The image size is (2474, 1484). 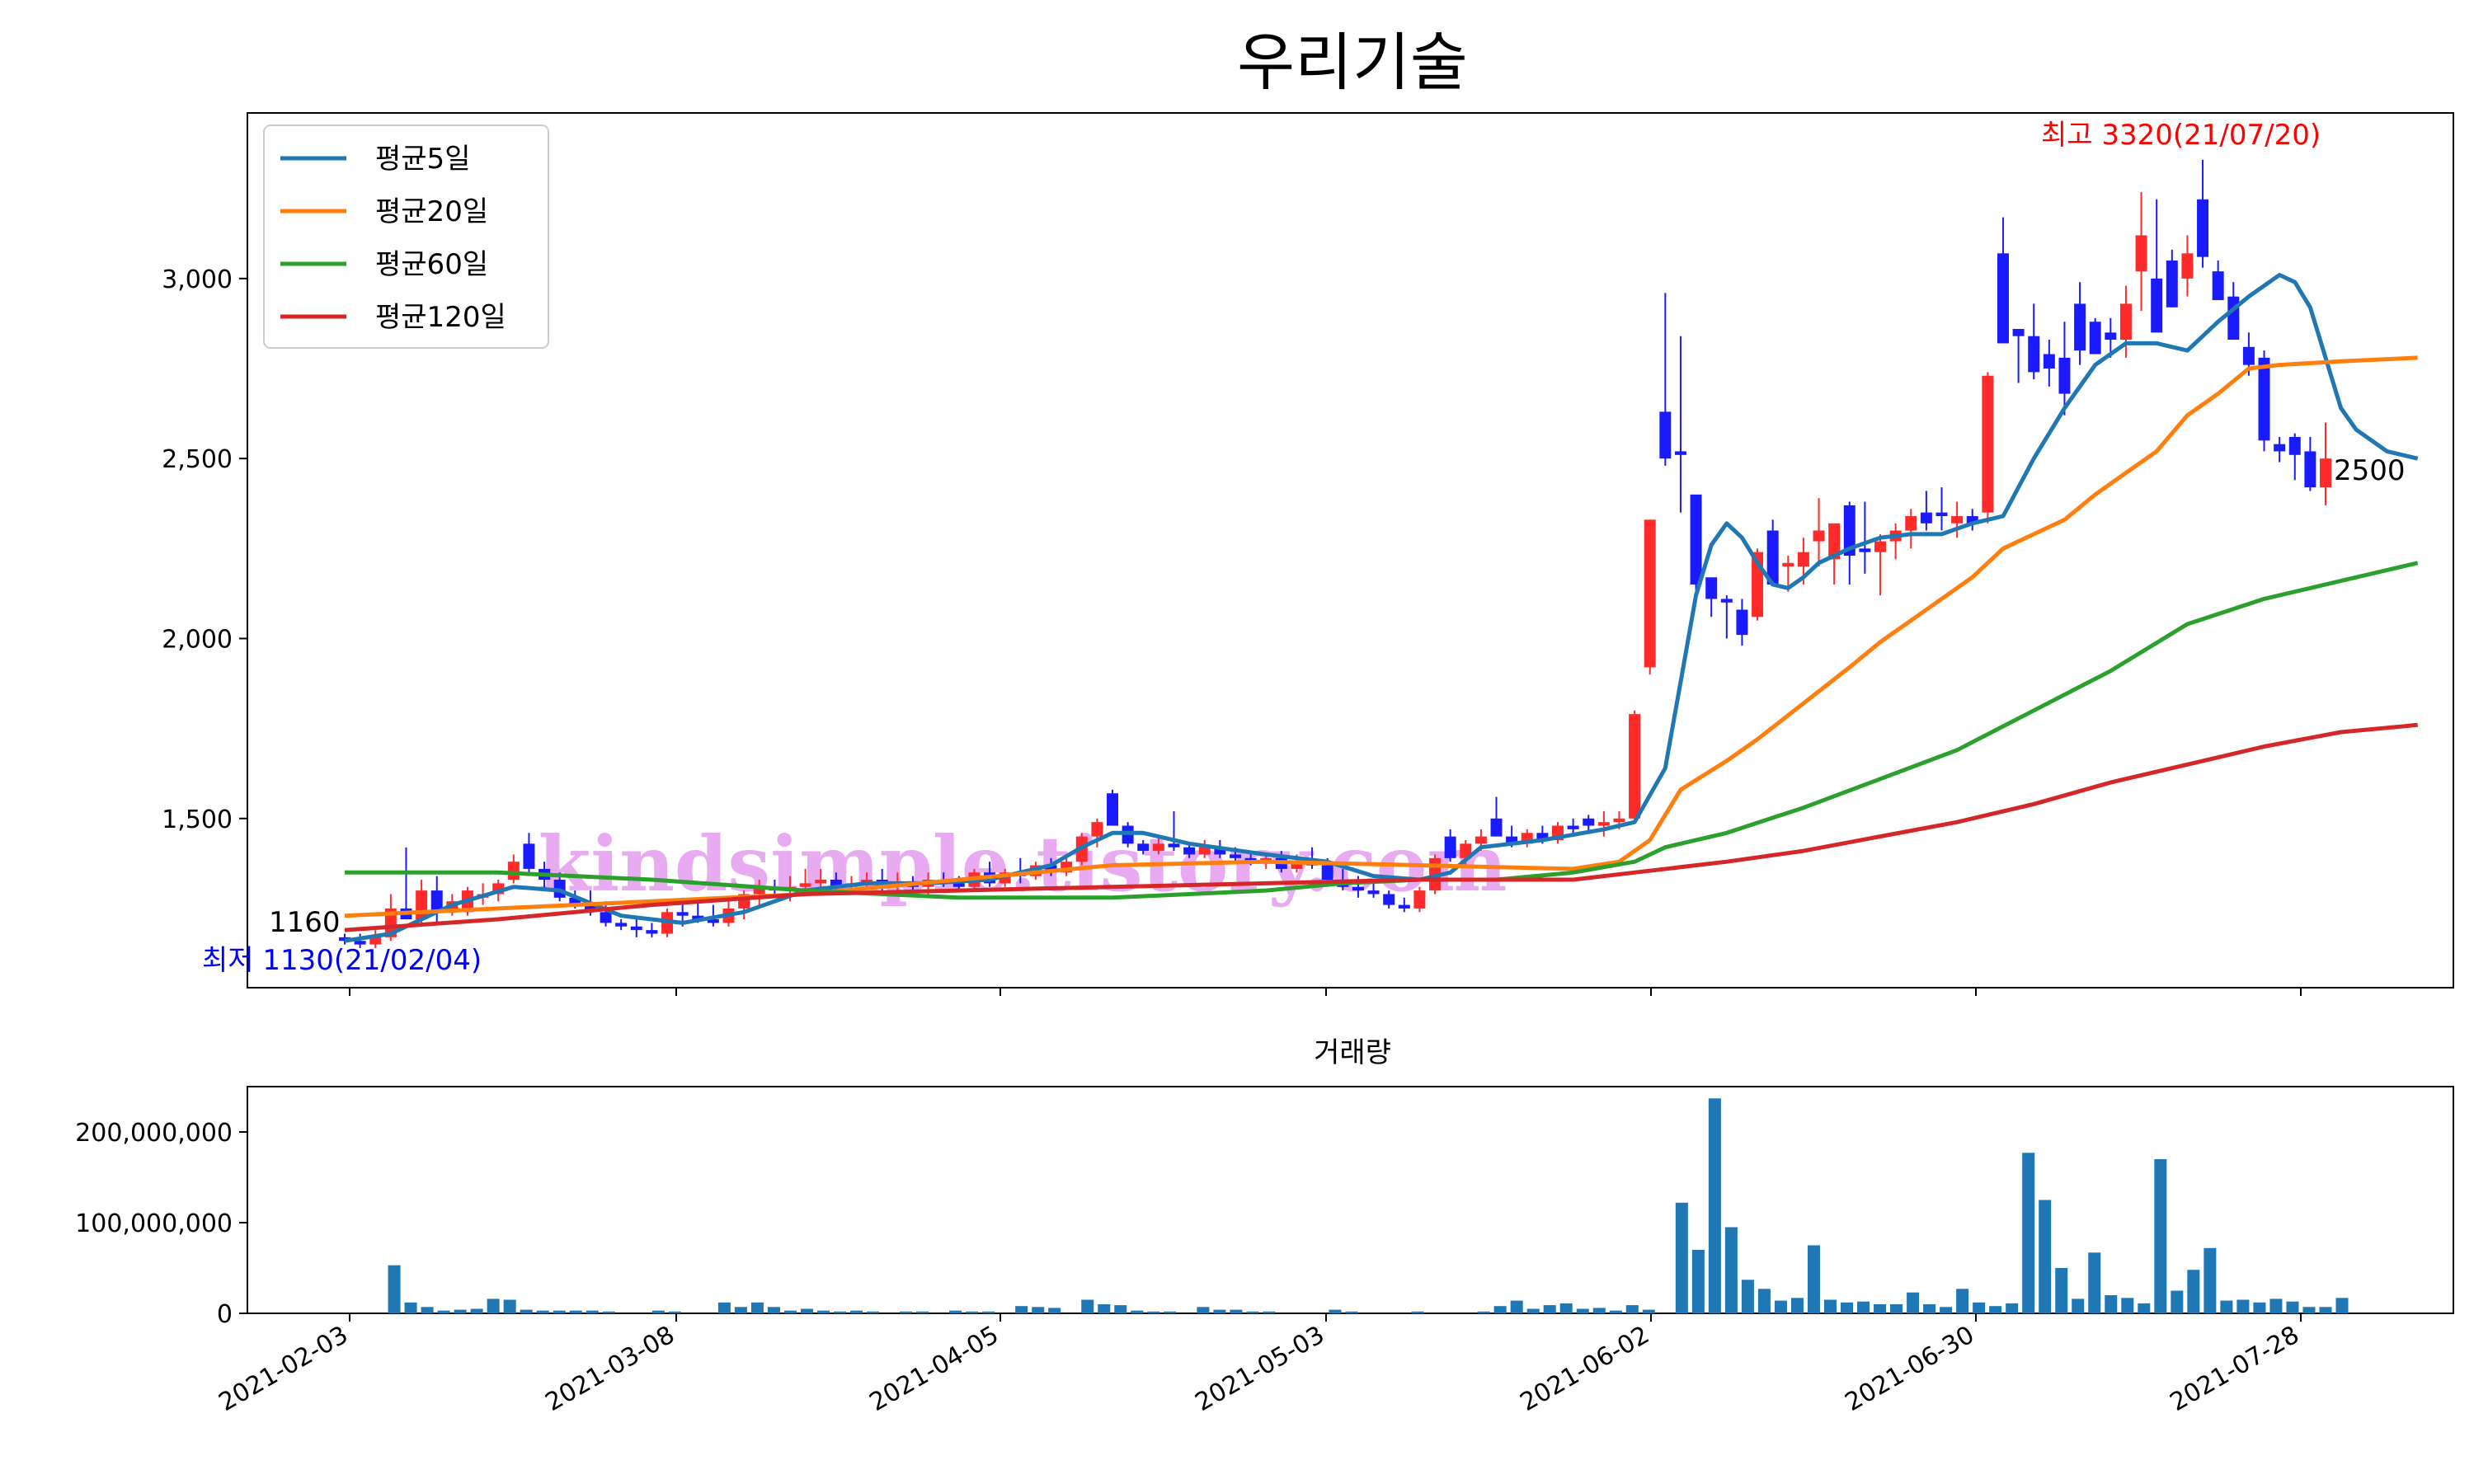 What do you see at coordinates (431, 264) in the screenshot?
I see `legend-label: 평균60일` at bounding box center [431, 264].